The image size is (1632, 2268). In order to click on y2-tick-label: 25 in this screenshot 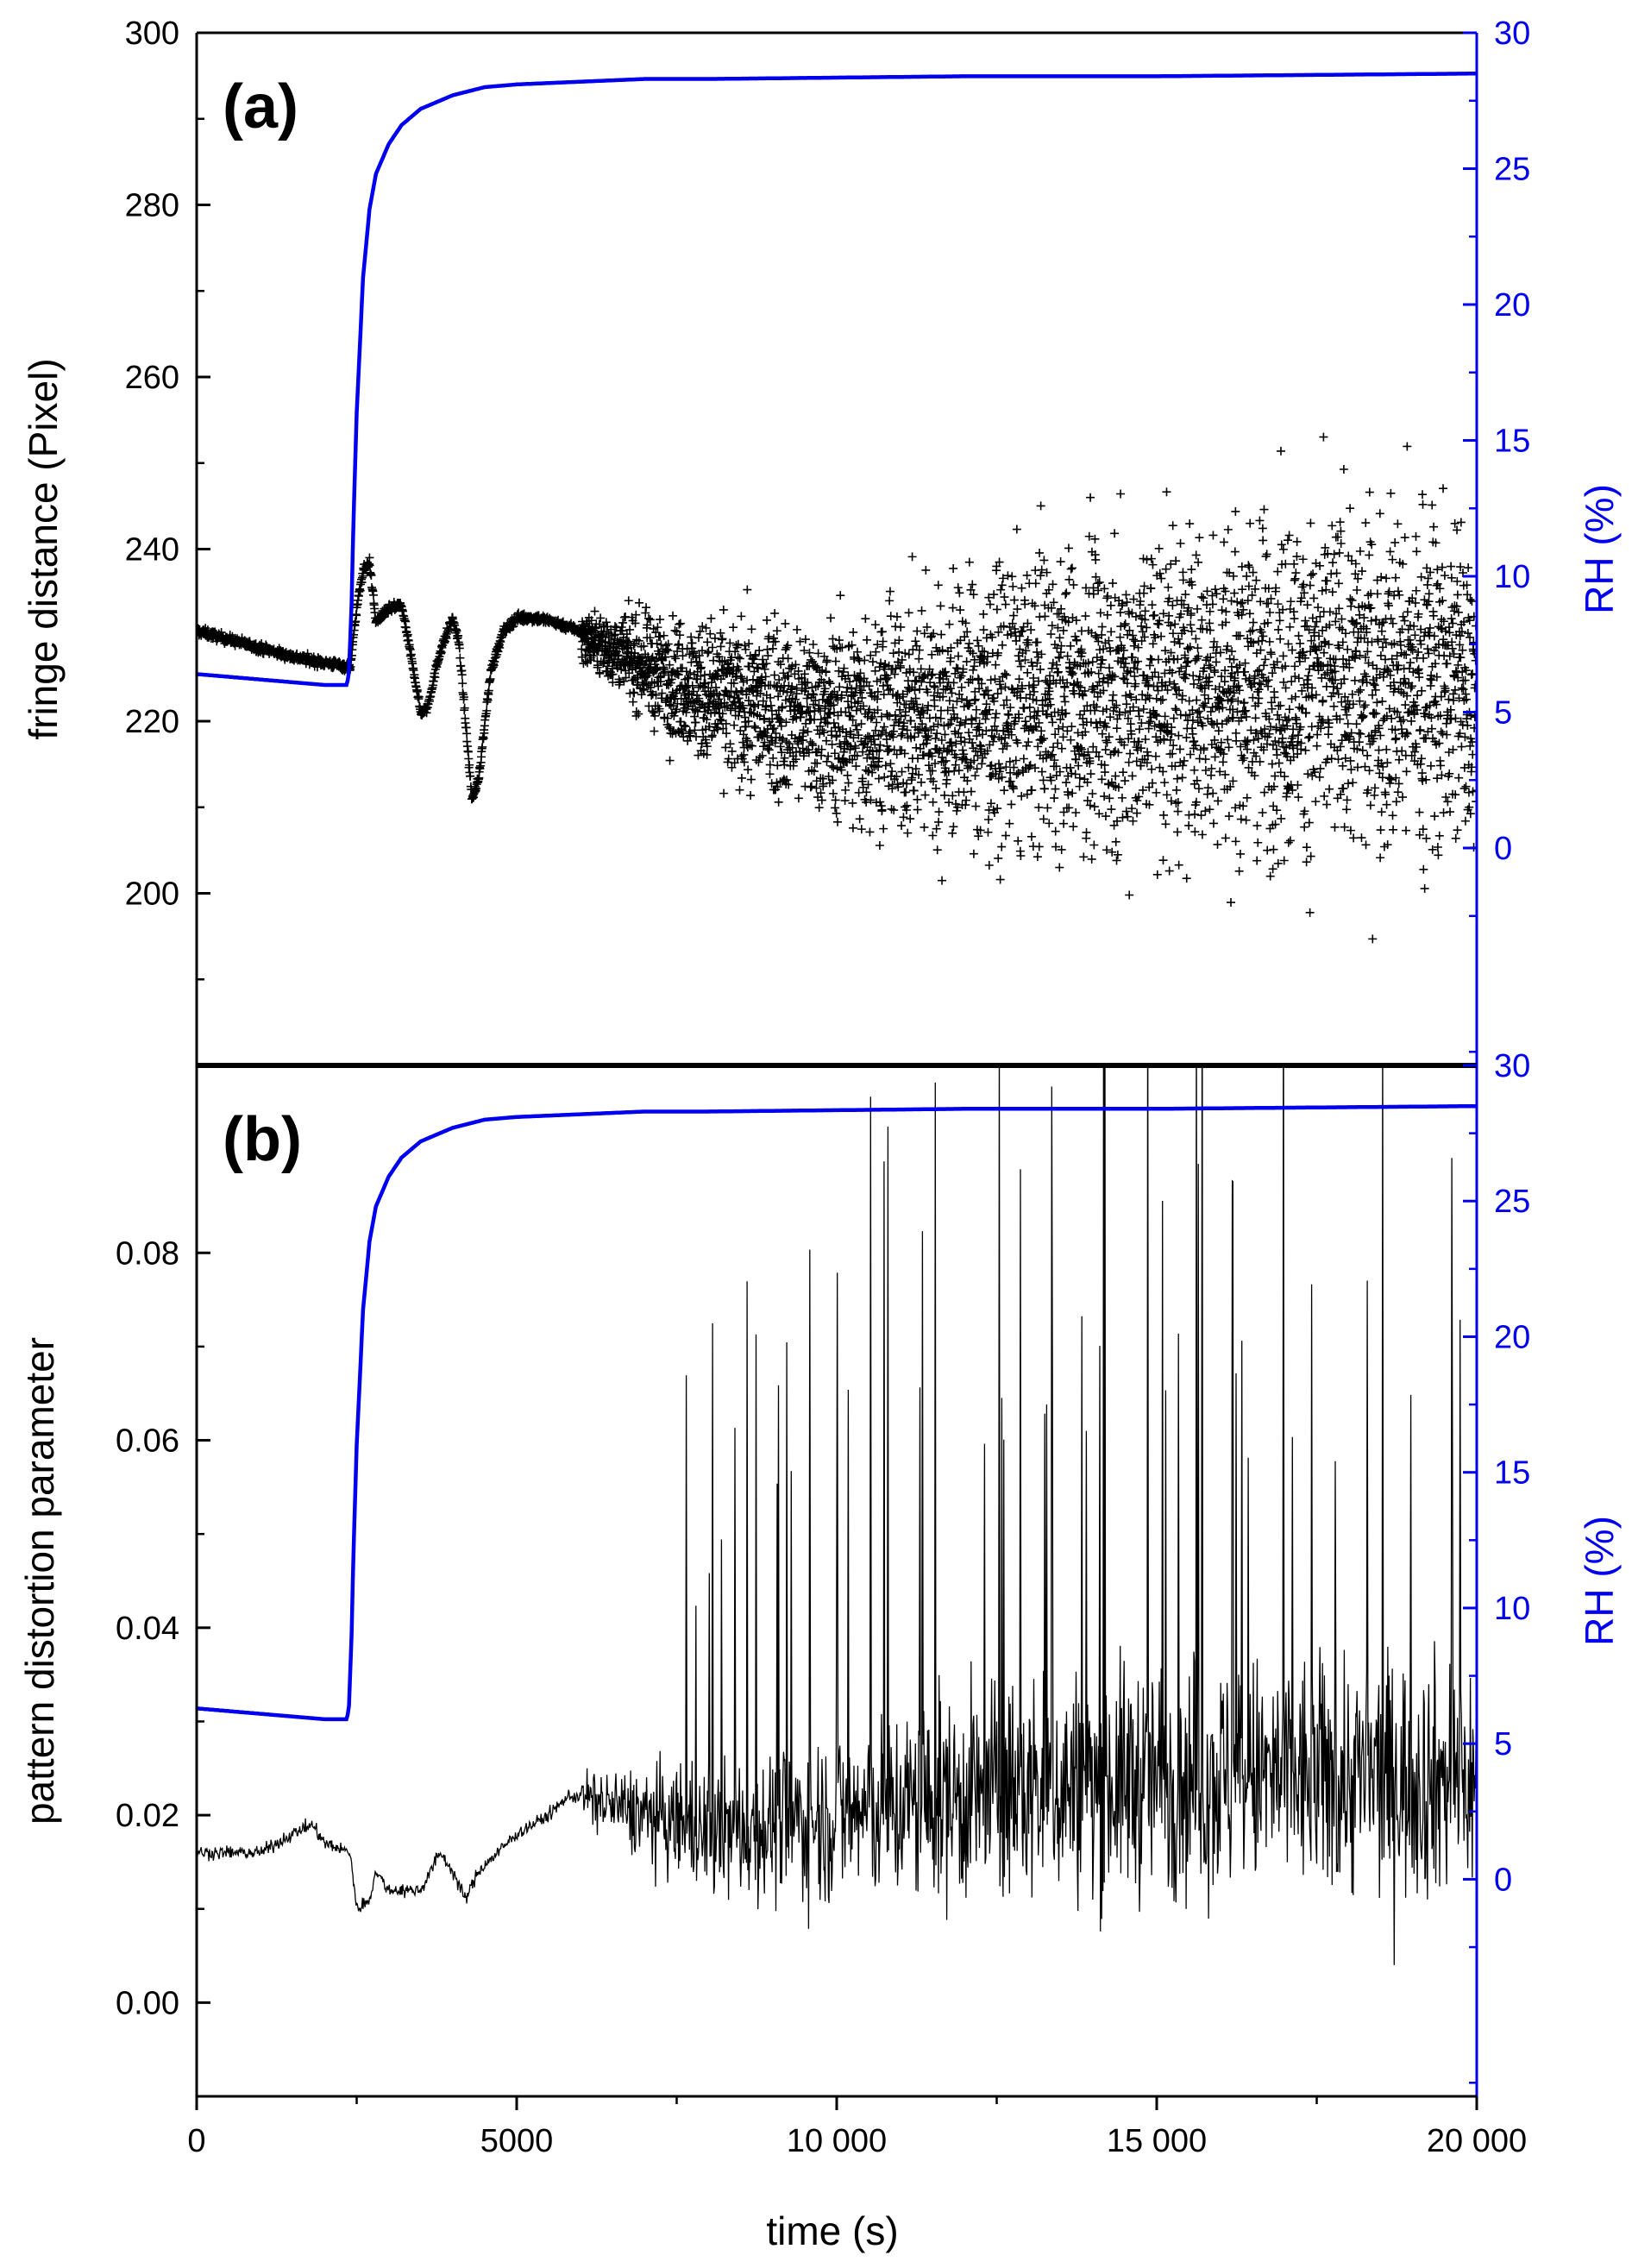, I will do `click(1512, 1202)`.